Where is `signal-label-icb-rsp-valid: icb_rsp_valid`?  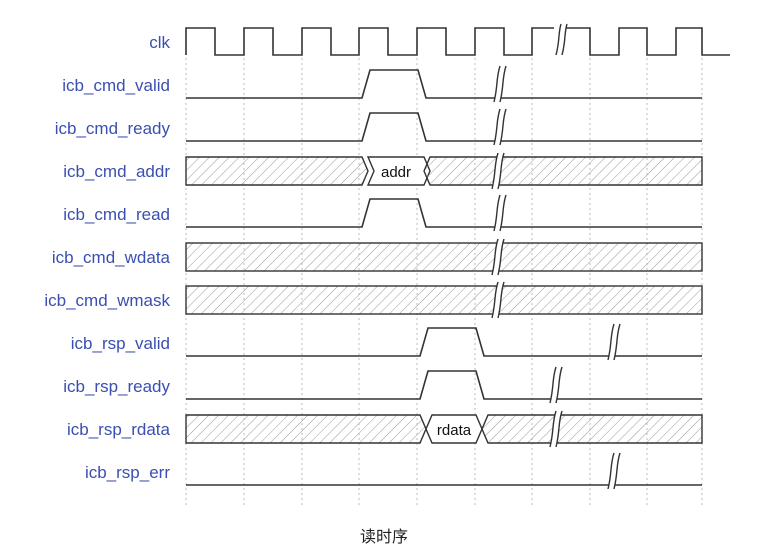
signal-label-icb-rsp-valid: icb_rsp_valid is located at coordinates (120, 343).